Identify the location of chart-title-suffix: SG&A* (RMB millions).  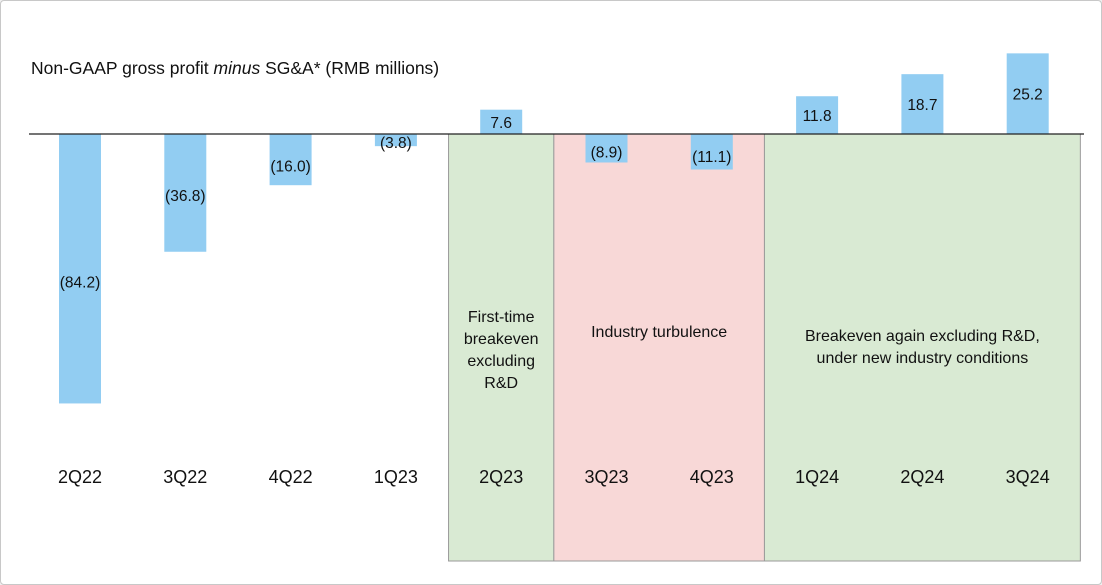
(350, 68).